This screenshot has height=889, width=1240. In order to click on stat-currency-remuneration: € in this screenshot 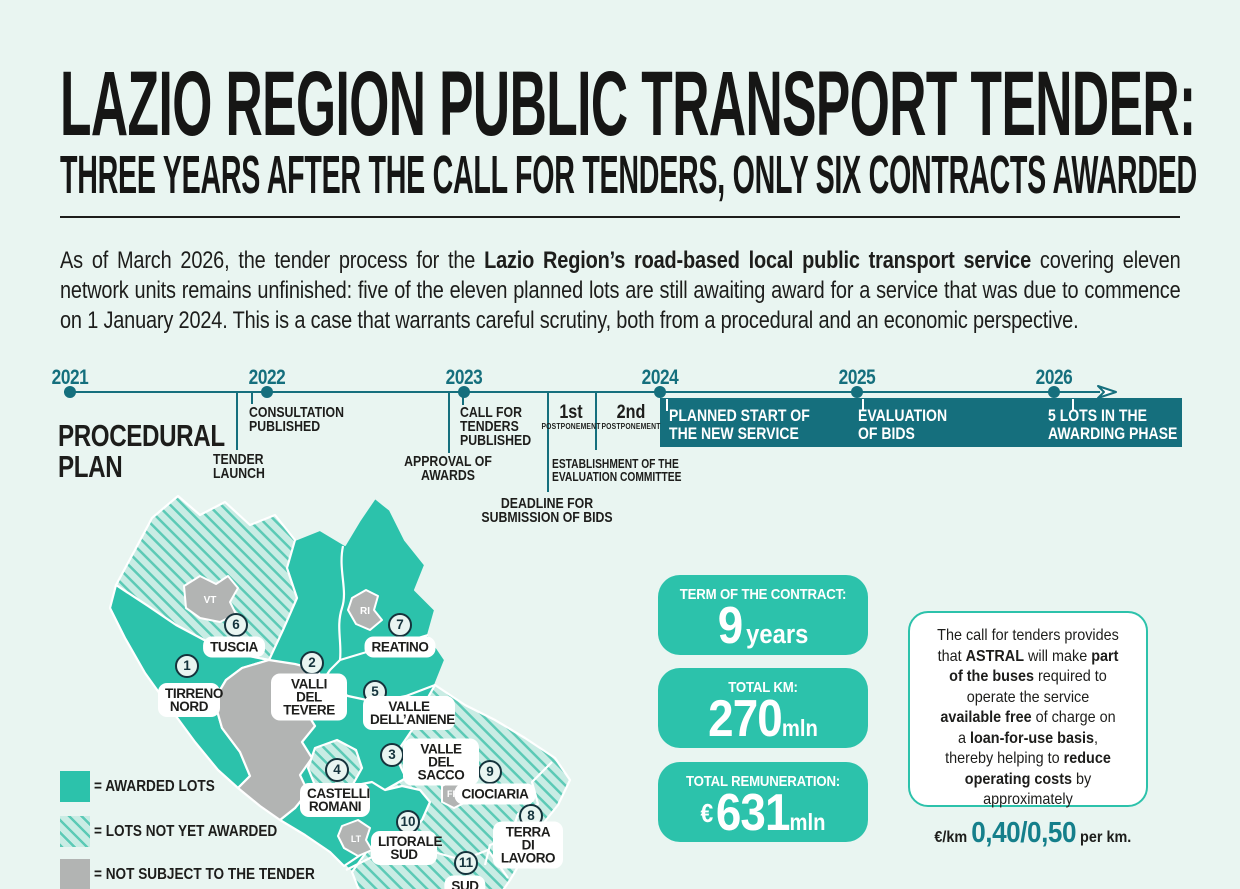, I will do `click(707, 813)`.